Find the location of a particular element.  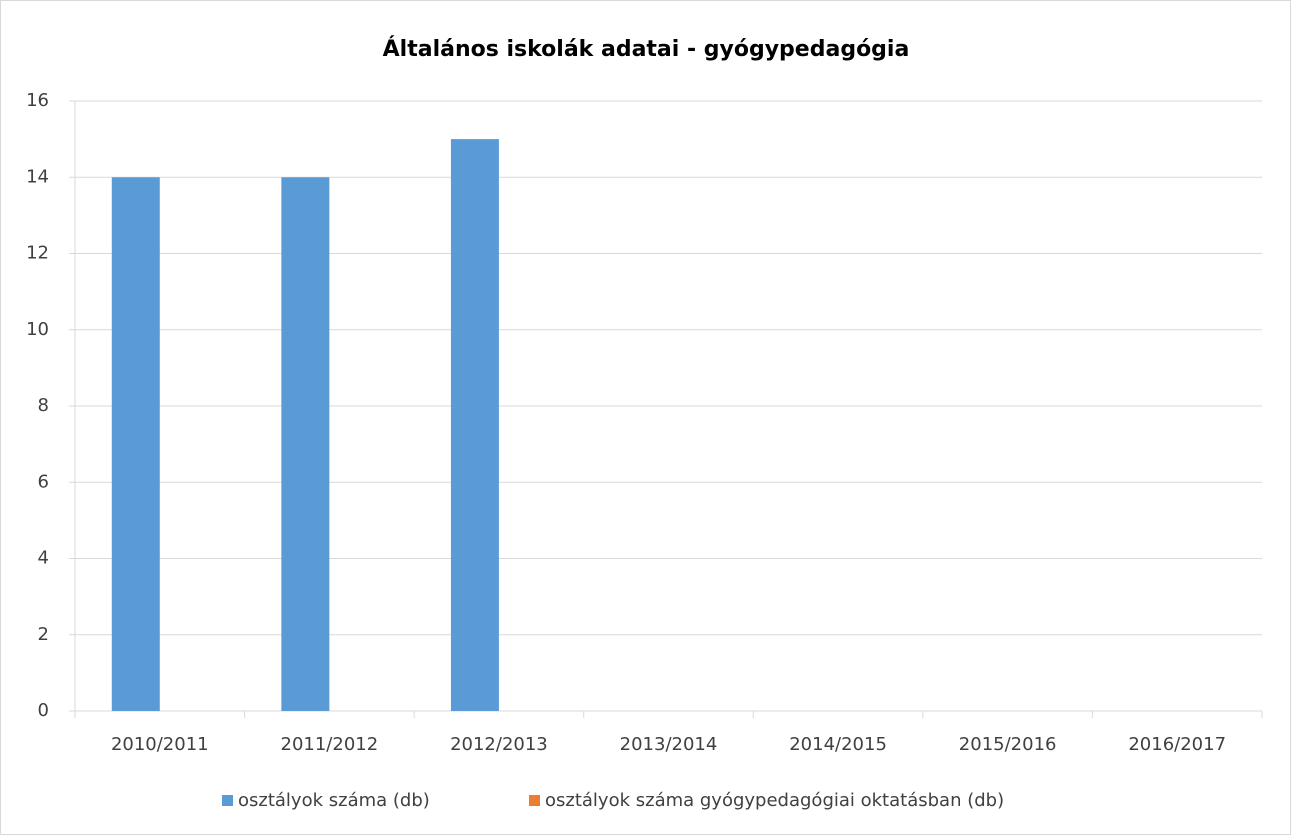

x-tick-label: 2015/2016 is located at coordinates (1008, 744).